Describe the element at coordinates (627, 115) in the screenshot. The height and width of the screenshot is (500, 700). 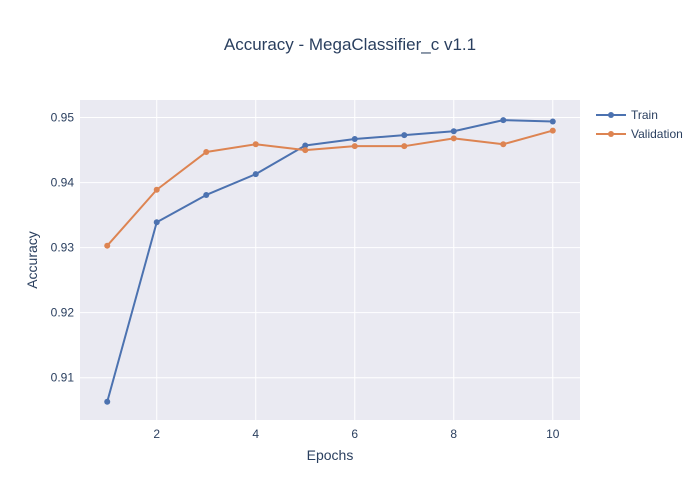
I see `legend-item-train: Train` at that location.